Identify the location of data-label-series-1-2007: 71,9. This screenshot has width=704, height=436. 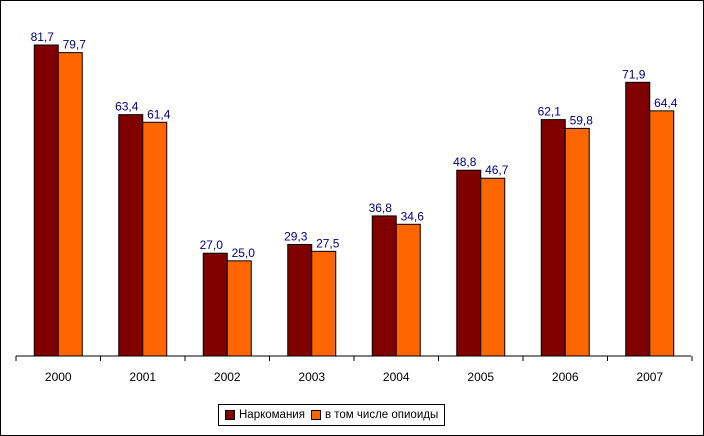
(634, 74).